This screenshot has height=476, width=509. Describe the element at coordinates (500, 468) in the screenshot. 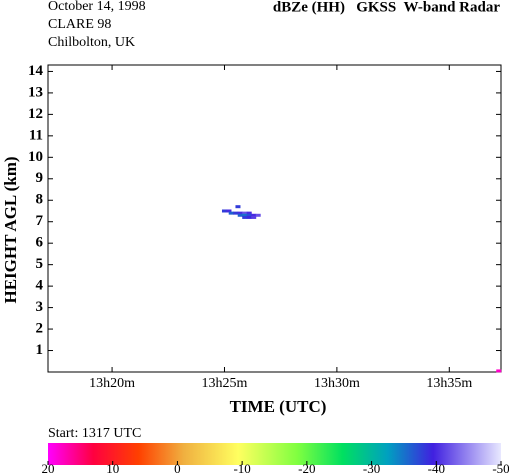

I see `colorbar-tick-label: -50` at that location.